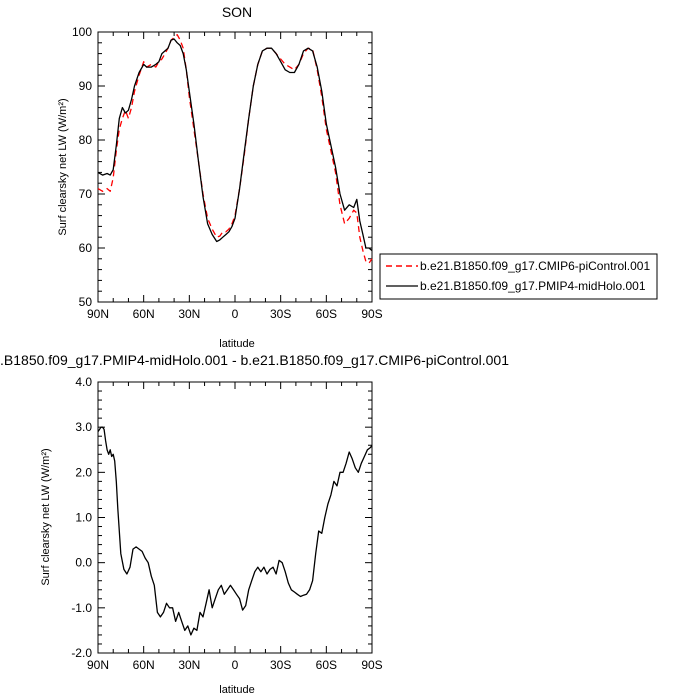 Image resolution: width=700 pixels, height=700 pixels. What do you see at coordinates (83, 472) in the screenshot?
I see `bottom-ytick-label: 2.0` at bounding box center [83, 472].